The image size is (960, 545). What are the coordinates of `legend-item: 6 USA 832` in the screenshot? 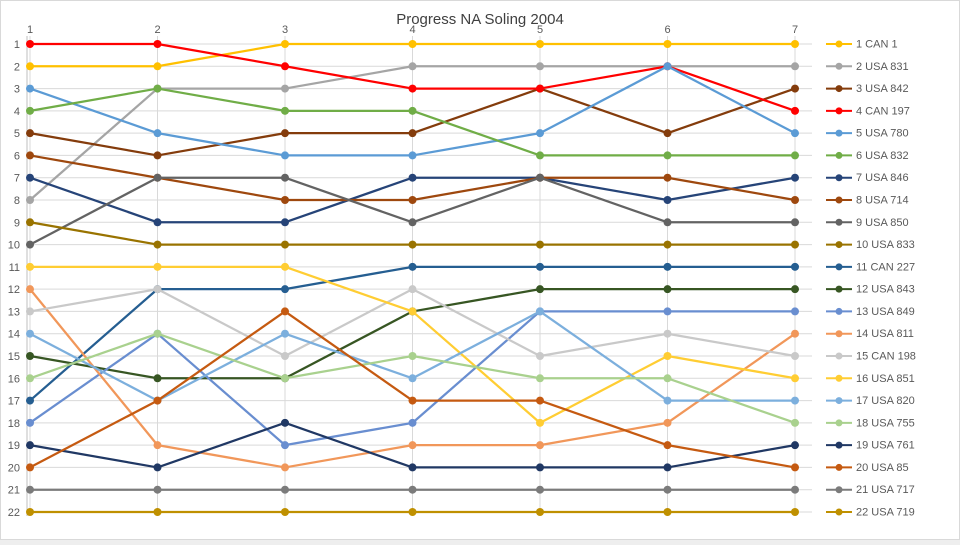 It's located at (867, 156).